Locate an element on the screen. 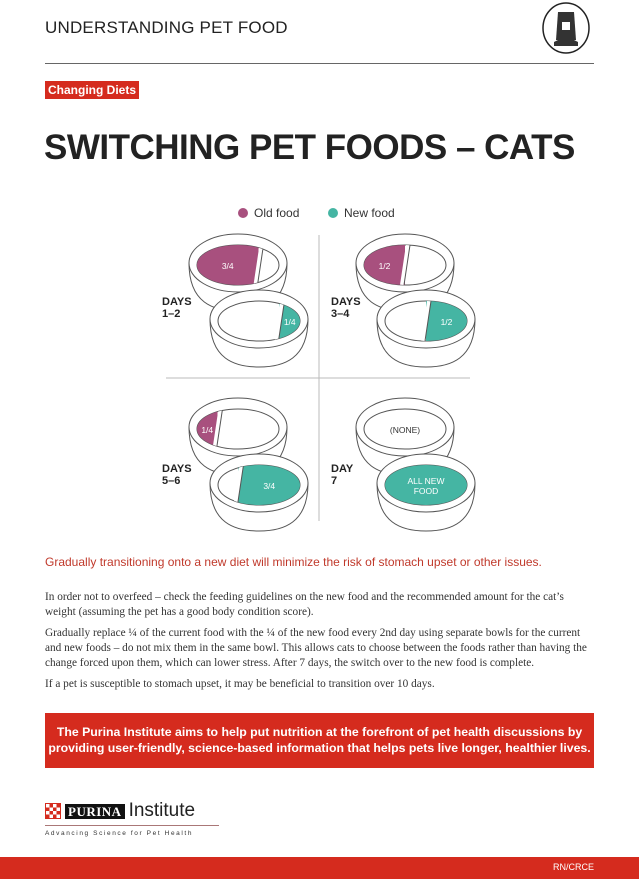  footer-bar: RN/CRCE is located at coordinates (319, 868).